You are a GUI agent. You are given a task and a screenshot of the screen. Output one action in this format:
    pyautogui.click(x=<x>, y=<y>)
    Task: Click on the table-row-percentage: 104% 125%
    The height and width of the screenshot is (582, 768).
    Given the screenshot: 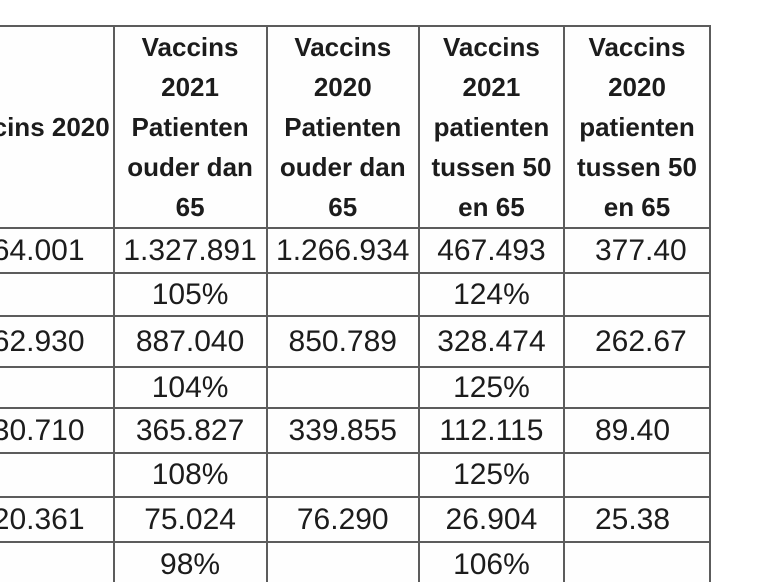 What is the action you would take?
    pyautogui.click(x=356, y=387)
    